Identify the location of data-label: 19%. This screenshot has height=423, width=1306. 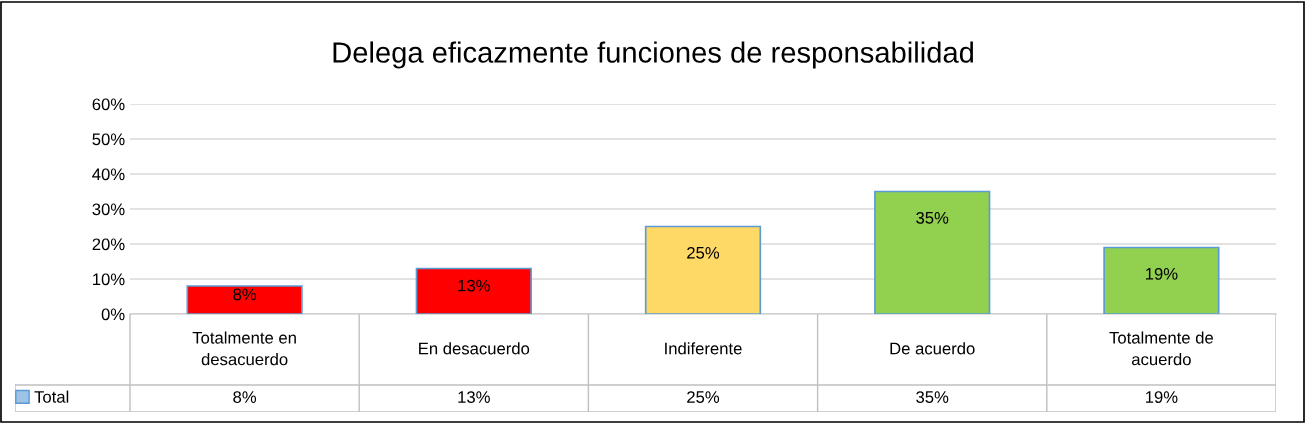
(1161, 397).